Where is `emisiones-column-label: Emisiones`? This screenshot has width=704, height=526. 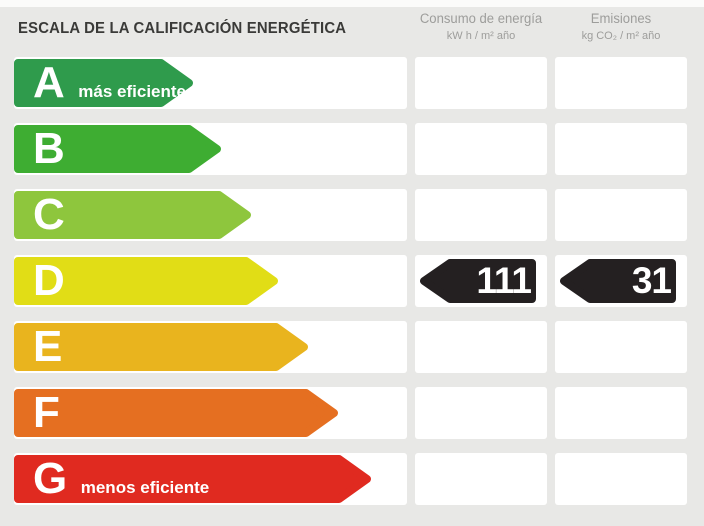
emisiones-column-label: Emisiones is located at coordinates (621, 18).